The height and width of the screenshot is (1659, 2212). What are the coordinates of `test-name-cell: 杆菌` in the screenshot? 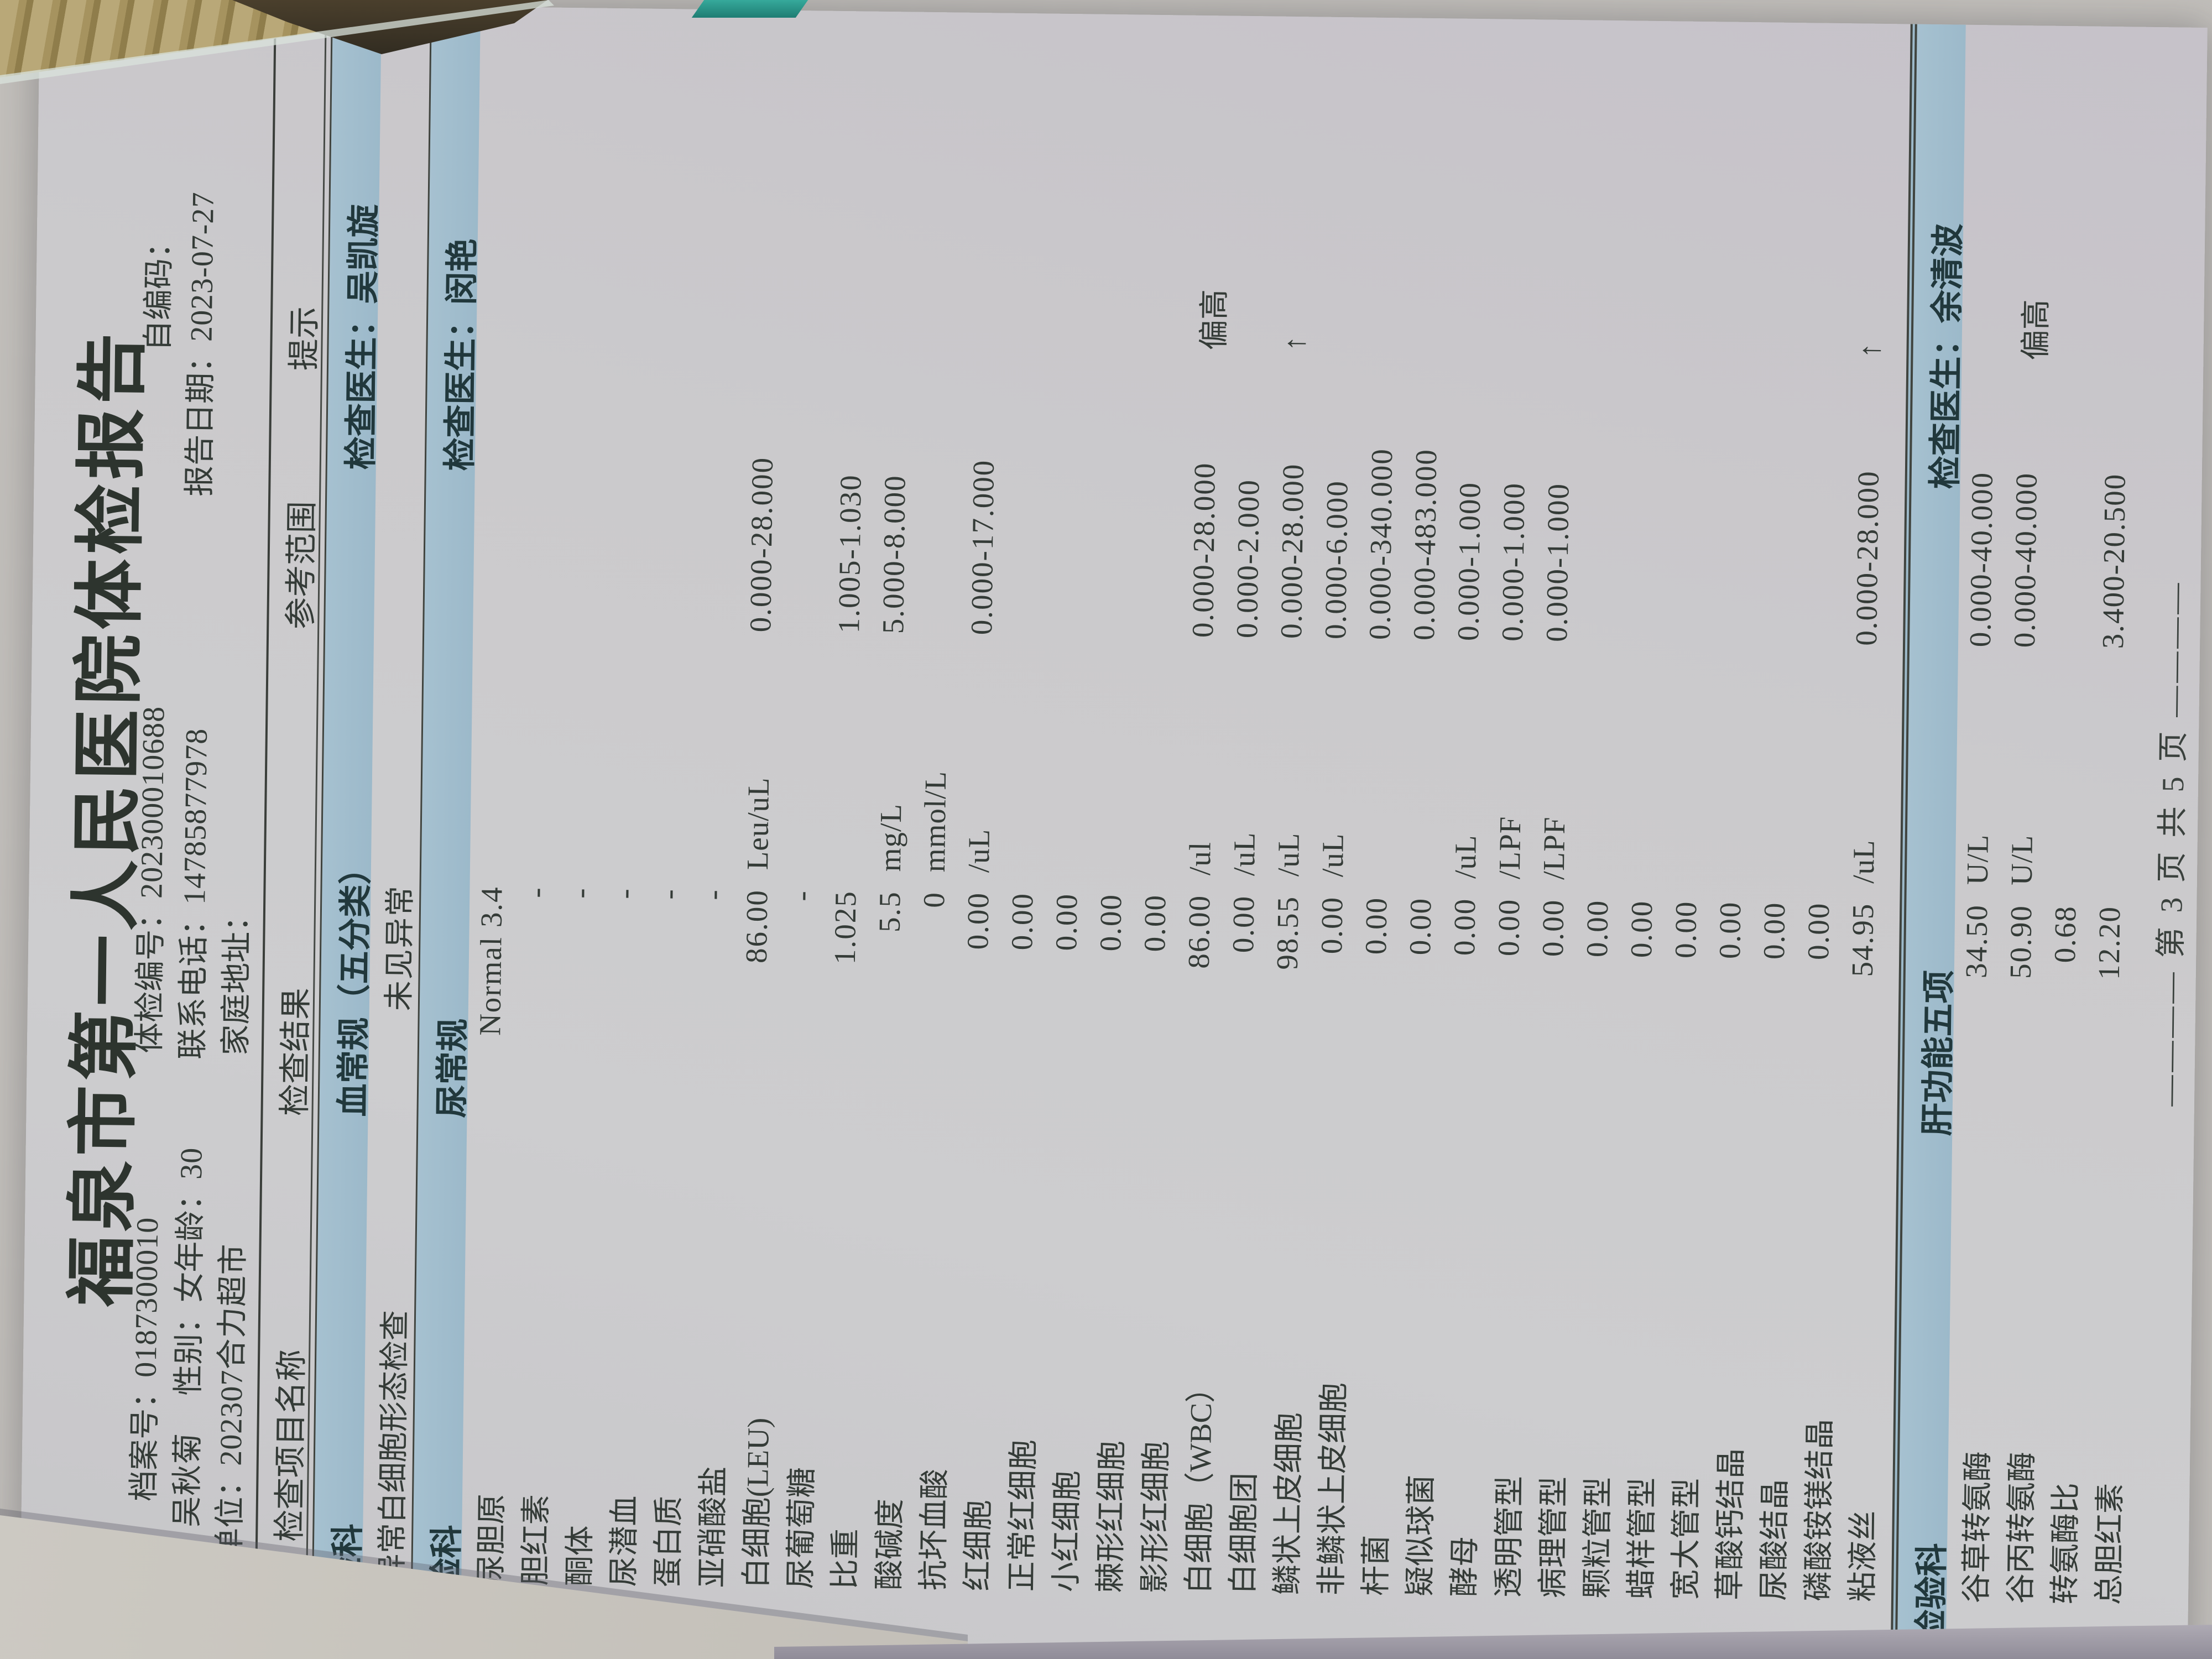 It's located at (1376, 1566).